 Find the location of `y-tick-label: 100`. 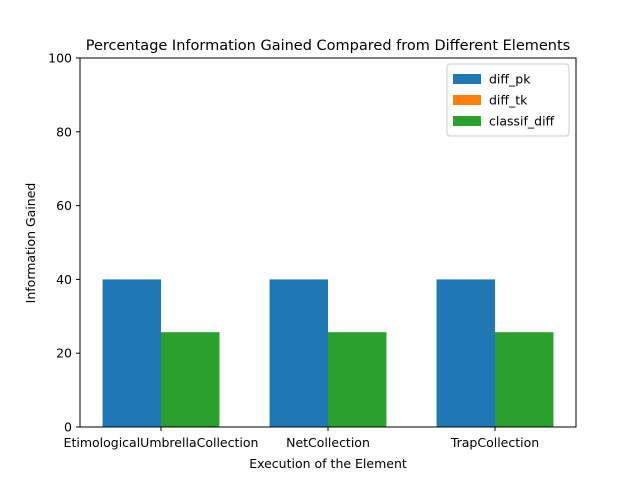

y-tick-label: 100 is located at coordinates (60, 58).